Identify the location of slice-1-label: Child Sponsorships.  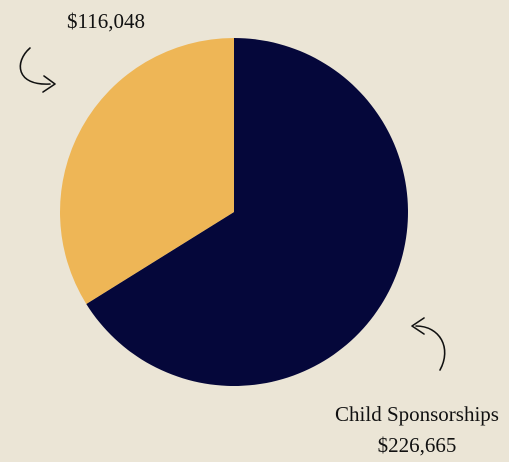
(417, 414).